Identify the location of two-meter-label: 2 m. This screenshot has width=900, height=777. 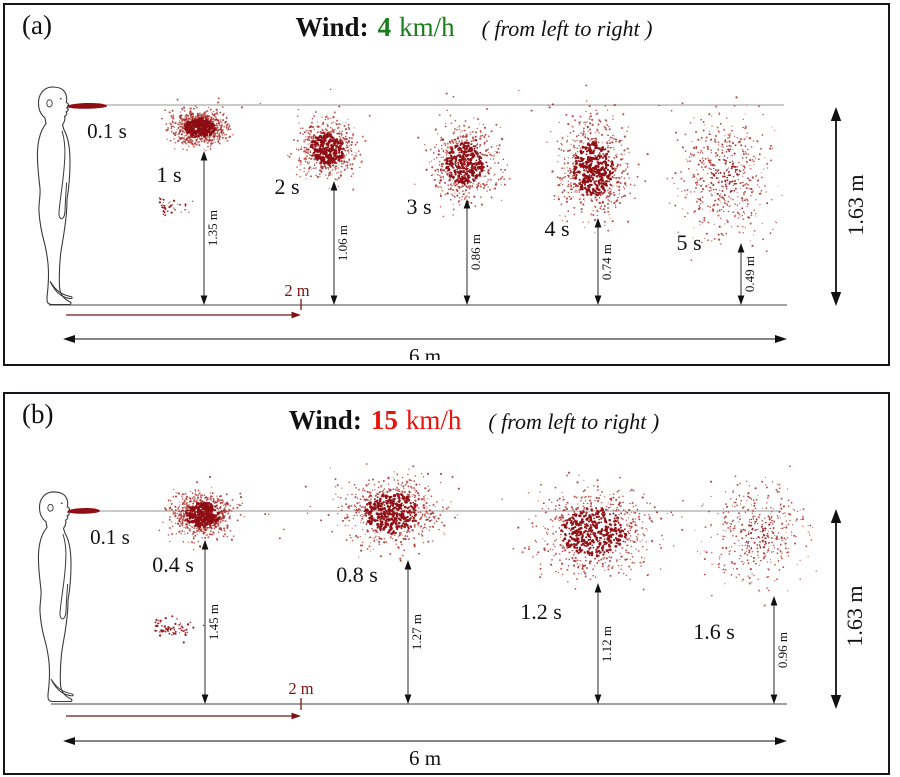
(296, 290).